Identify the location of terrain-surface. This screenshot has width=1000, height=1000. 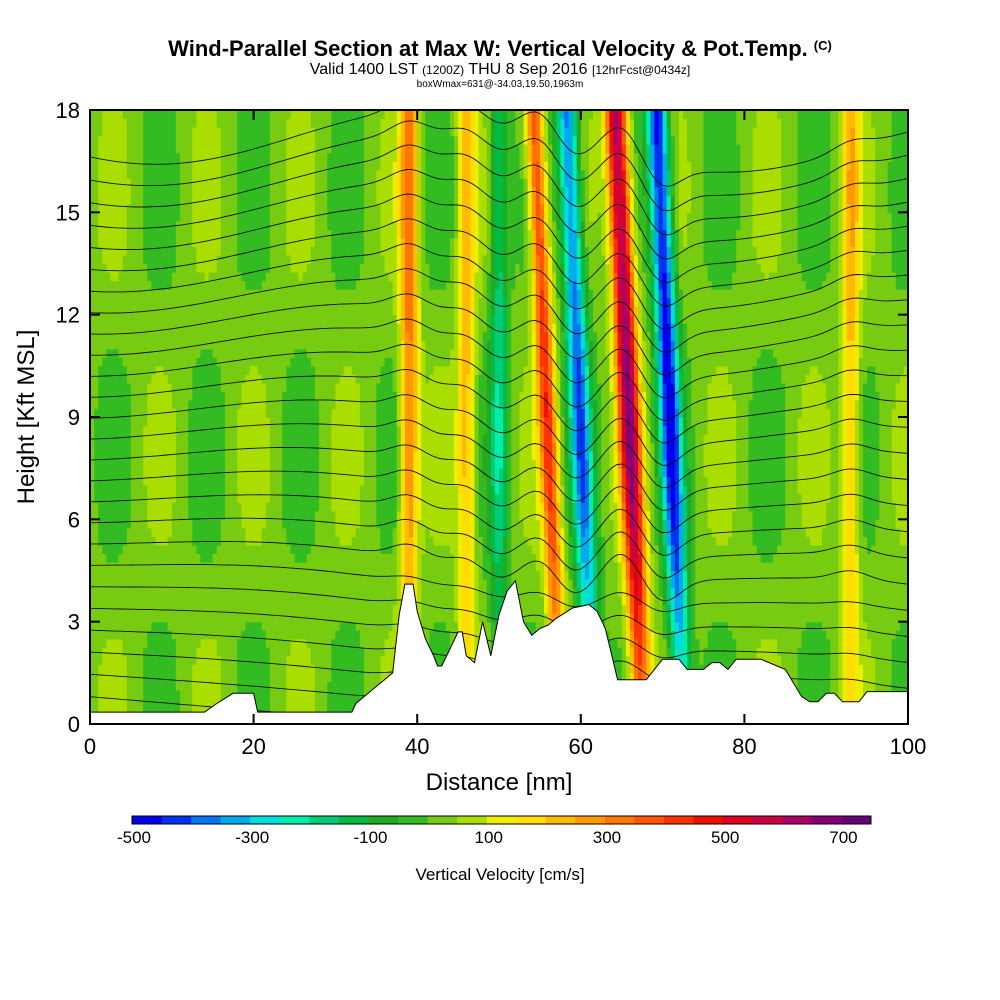
(499, 652).